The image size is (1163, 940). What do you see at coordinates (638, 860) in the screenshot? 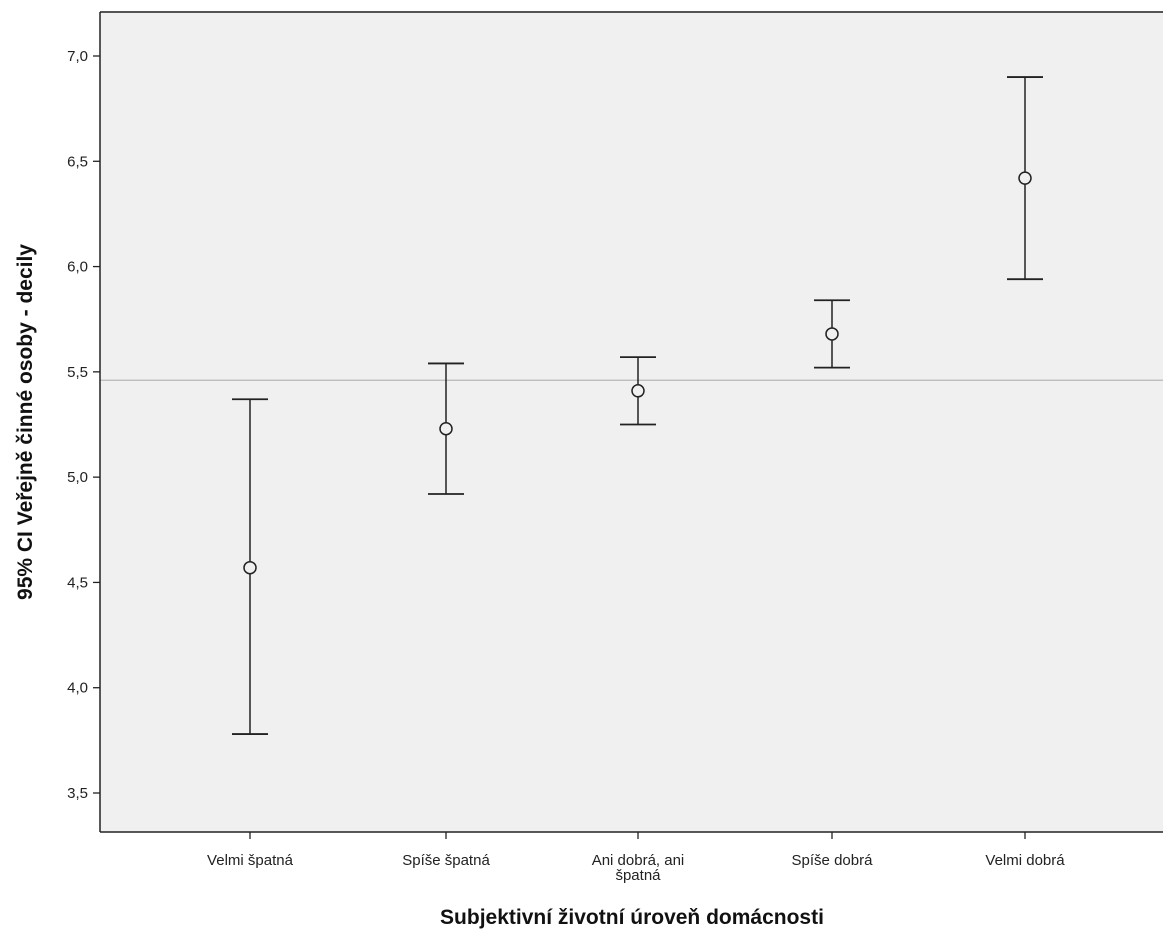
I see `x-tick-label: Ani dobrá, ani` at bounding box center [638, 860].